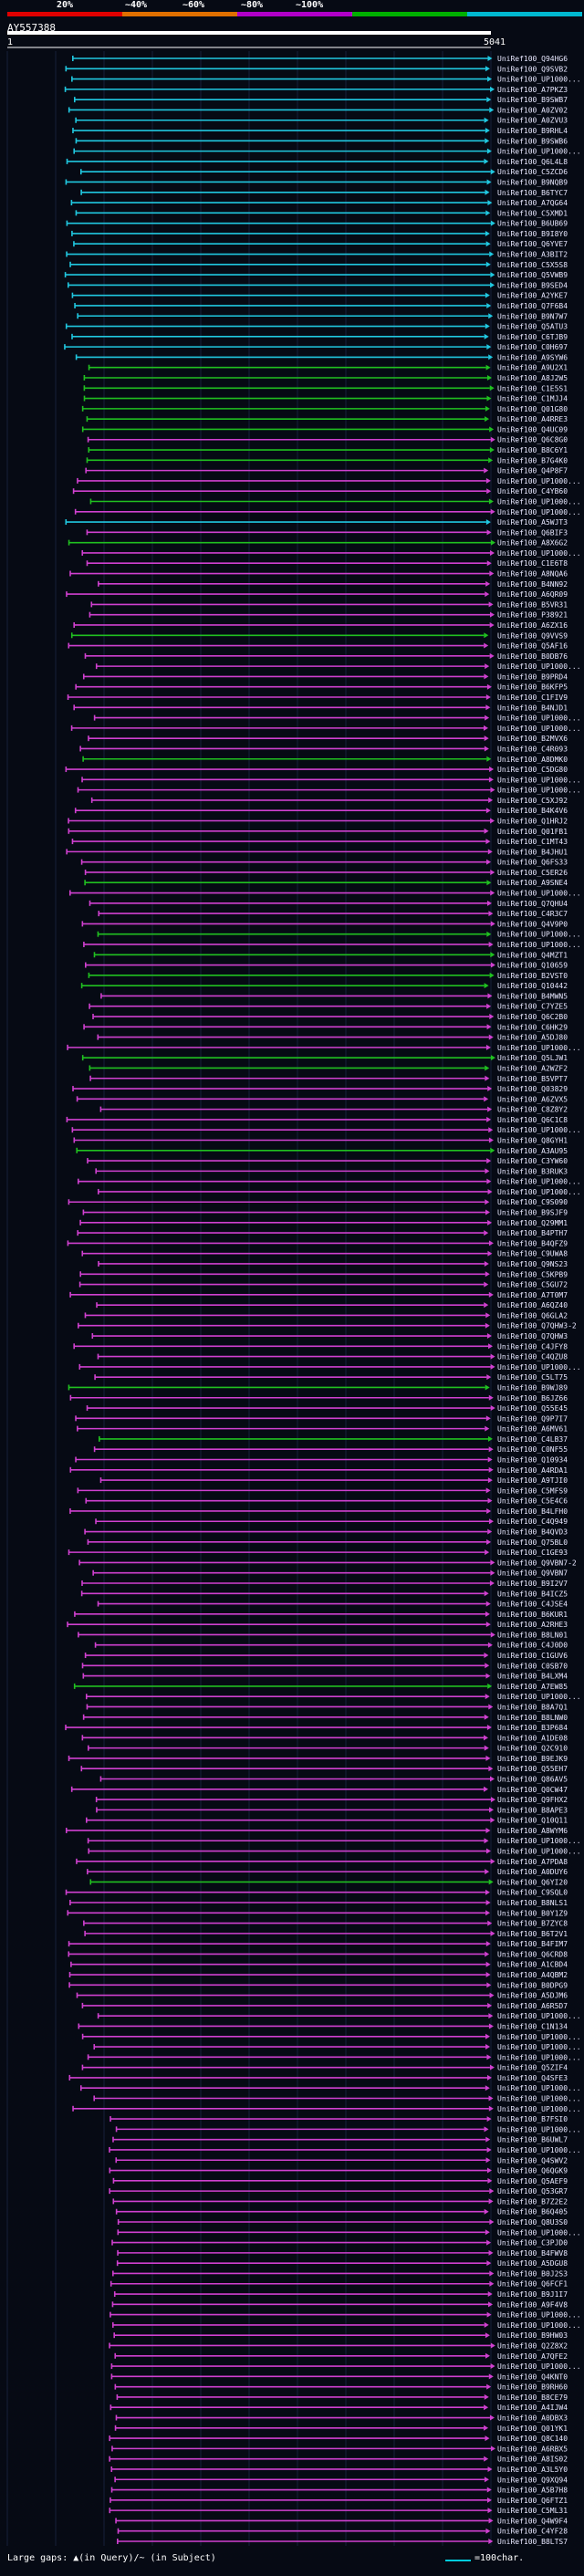  What do you see at coordinates (532, 2119) in the screenshot?
I see `hit-label: UniRef100_B7FSI0` at bounding box center [532, 2119].